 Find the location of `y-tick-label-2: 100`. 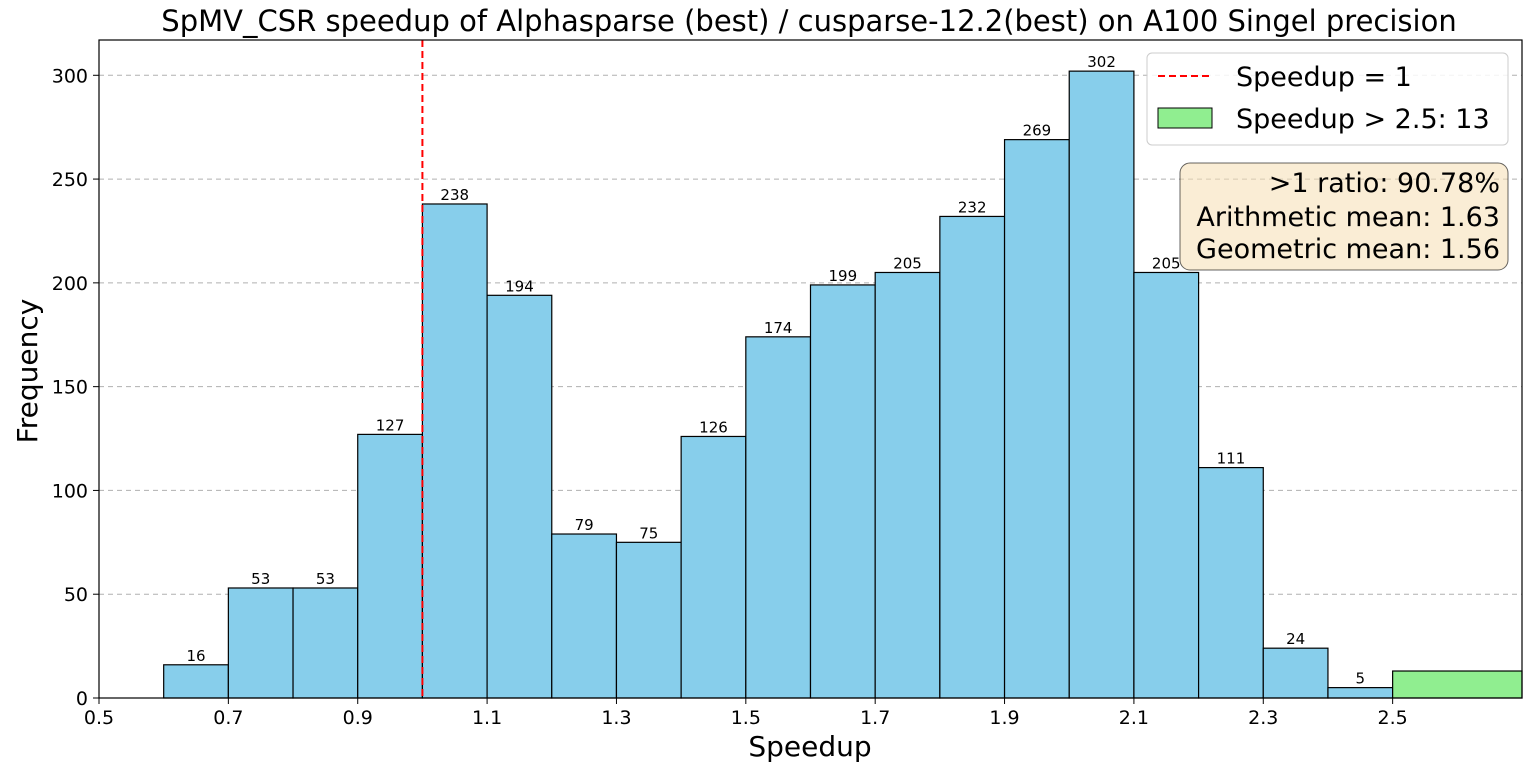

y-tick-label-2: 100 is located at coordinates (70, 491).